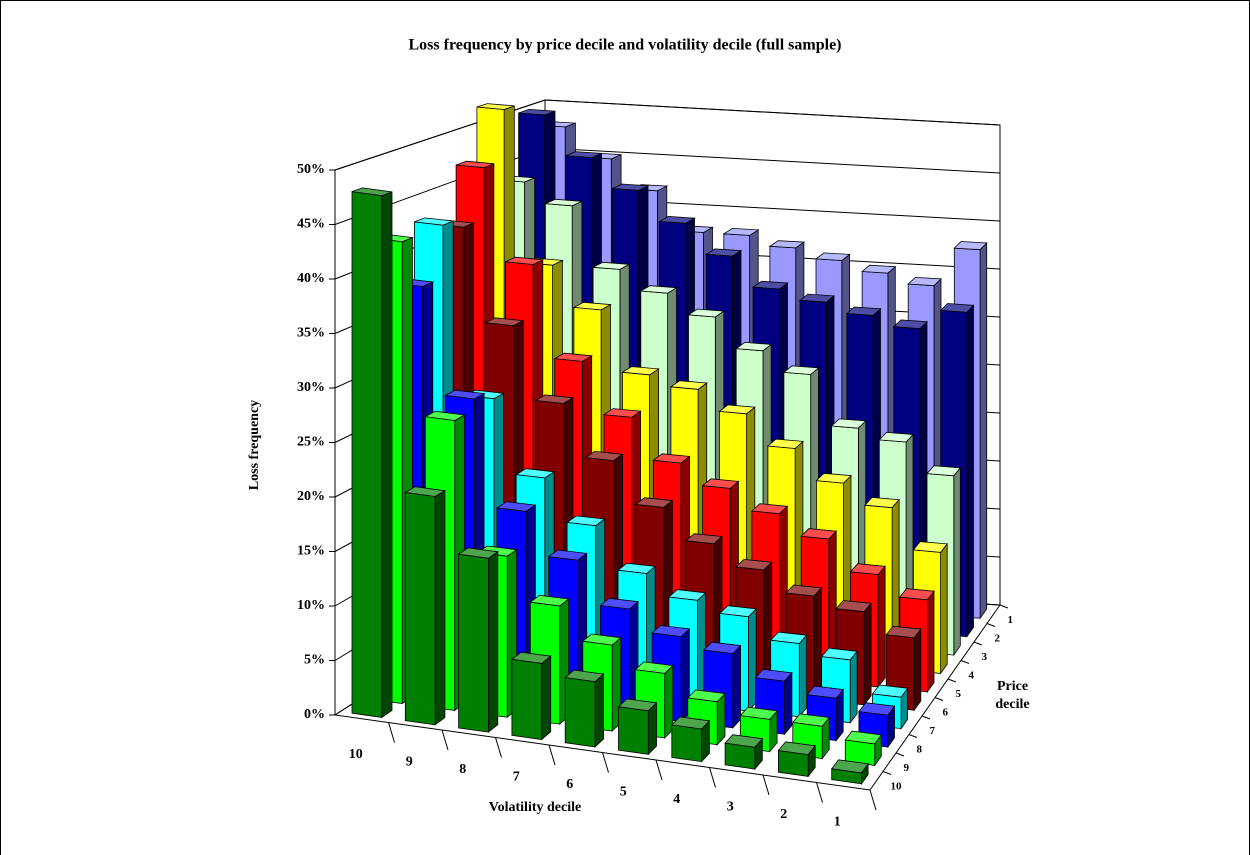 Image resolution: width=1250 pixels, height=855 pixels. Describe the element at coordinates (311, 605) in the screenshot. I see `y-tick-label: 10%` at that location.